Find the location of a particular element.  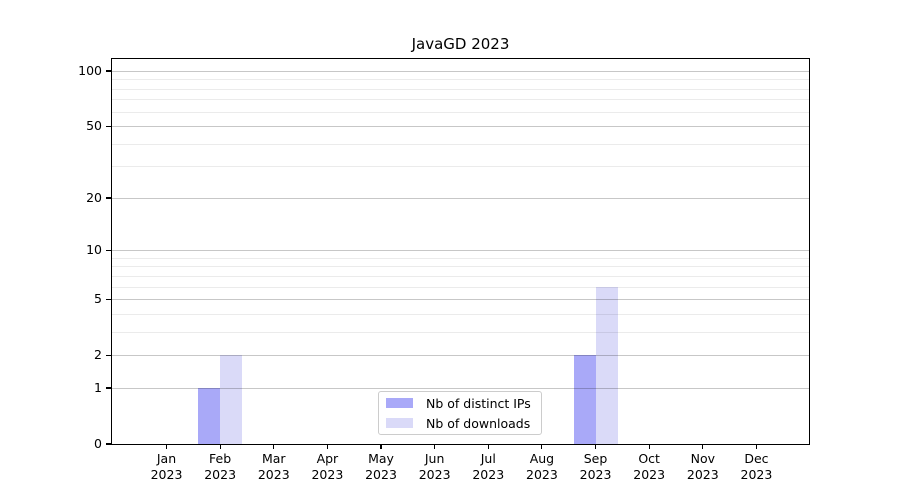

x-axis-month-label: Aug is located at coordinates (542, 458).